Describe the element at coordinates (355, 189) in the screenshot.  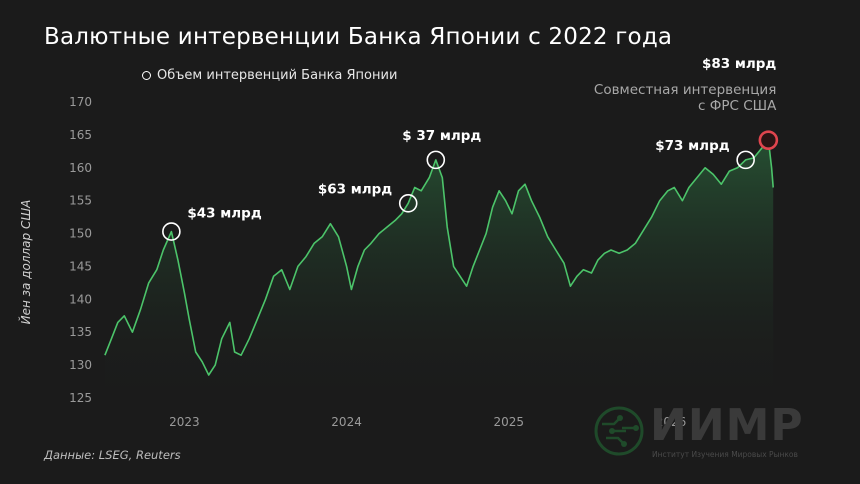
I see `annotation-label: $63 млрд` at that location.